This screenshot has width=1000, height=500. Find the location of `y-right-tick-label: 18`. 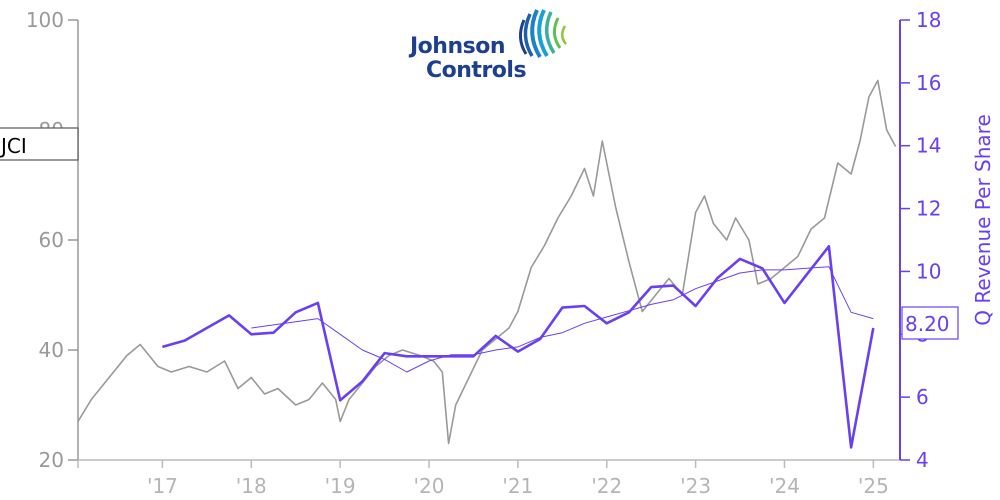

y-right-tick-label: 18 is located at coordinates (928, 20).